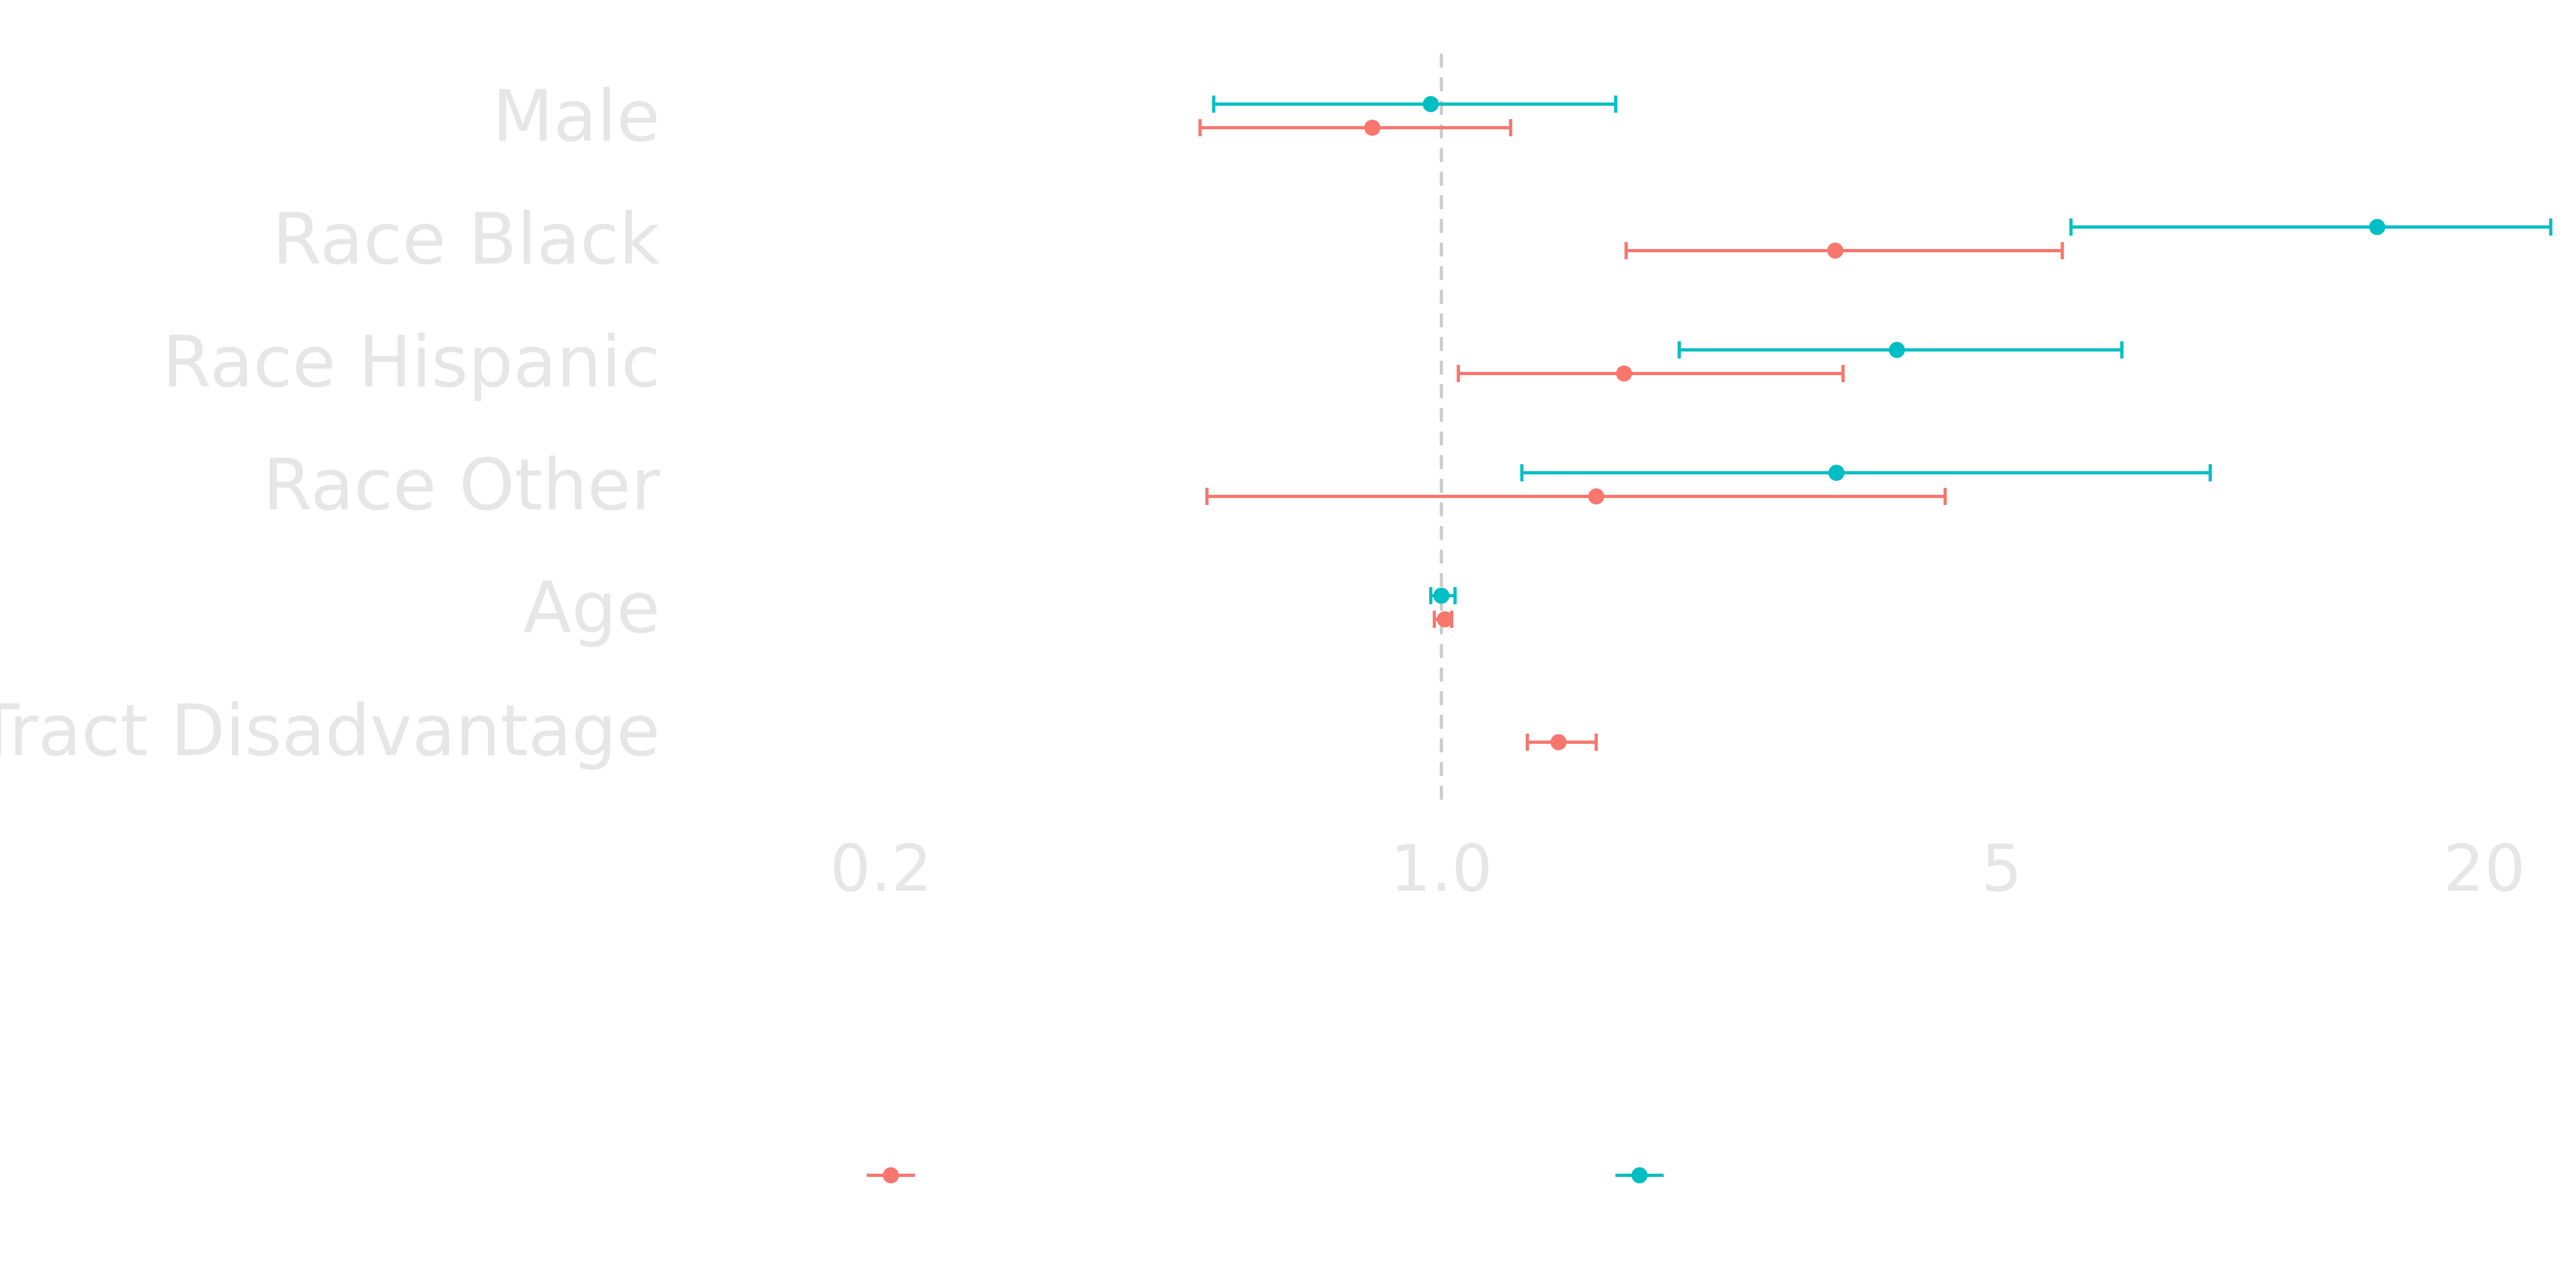 This screenshot has height=1288, width=2576. I want to click on x-tick-label: 0.2, so click(881, 869).